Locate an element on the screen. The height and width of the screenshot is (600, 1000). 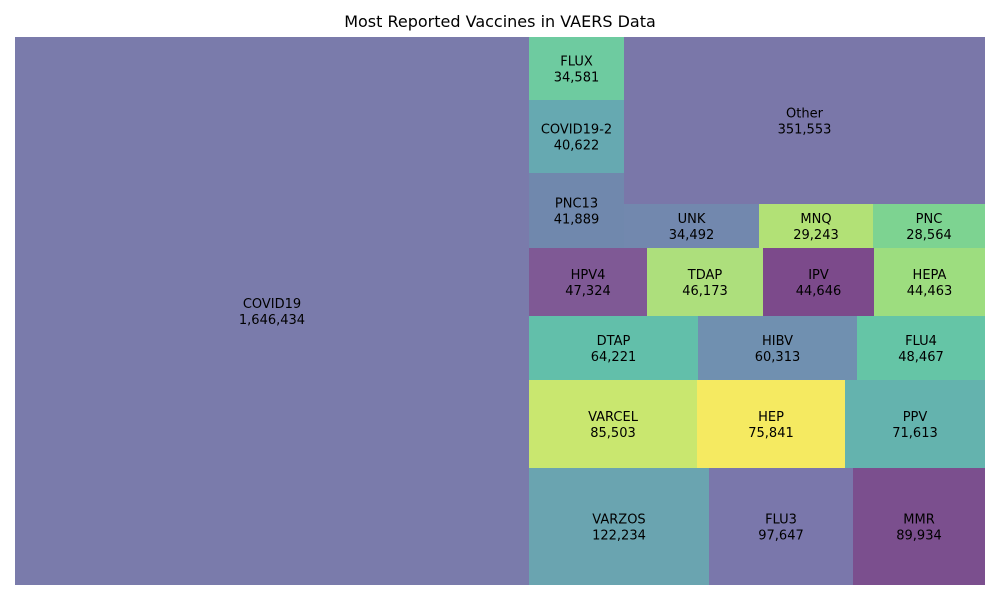
tile-value-ipv: 44,646 is located at coordinates (819, 291).